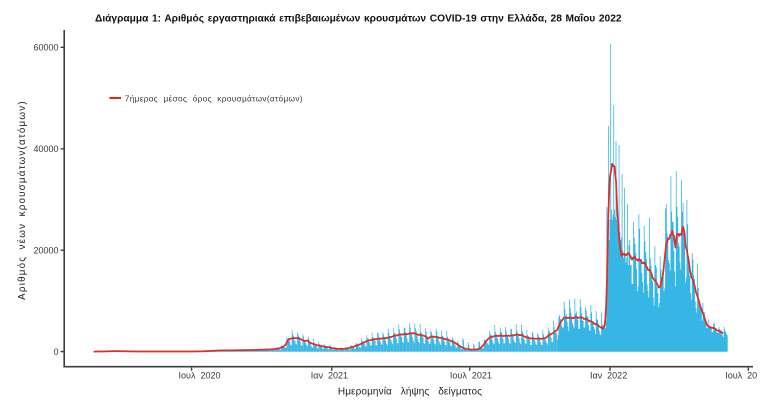 The image size is (781, 407). I want to click on svg-text: Ιαν 2021, so click(329, 376).